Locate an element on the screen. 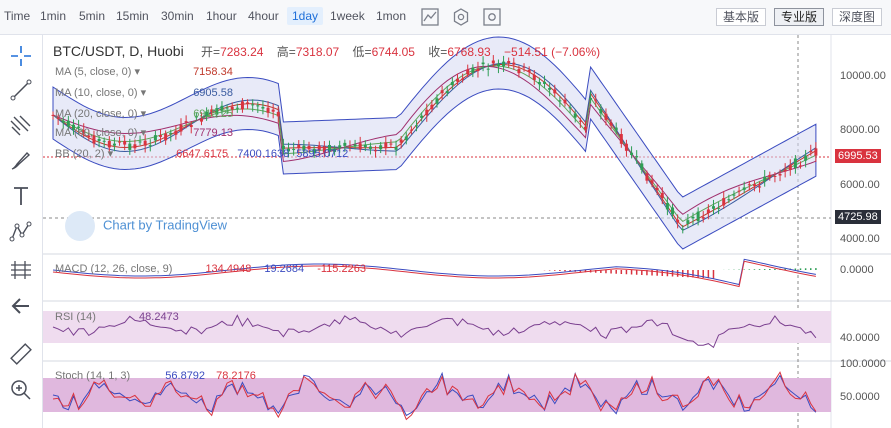  view-pro-button: 专业版 is located at coordinates (799, 17).